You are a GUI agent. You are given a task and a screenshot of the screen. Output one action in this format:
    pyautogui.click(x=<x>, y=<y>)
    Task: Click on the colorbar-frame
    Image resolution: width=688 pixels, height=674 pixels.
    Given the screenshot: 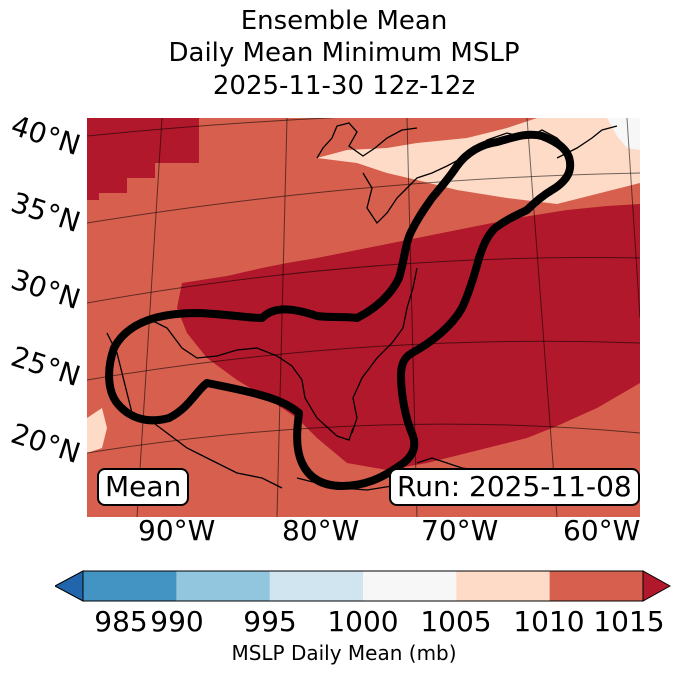 What is the action you would take?
    pyautogui.click(x=363, y=586)
    